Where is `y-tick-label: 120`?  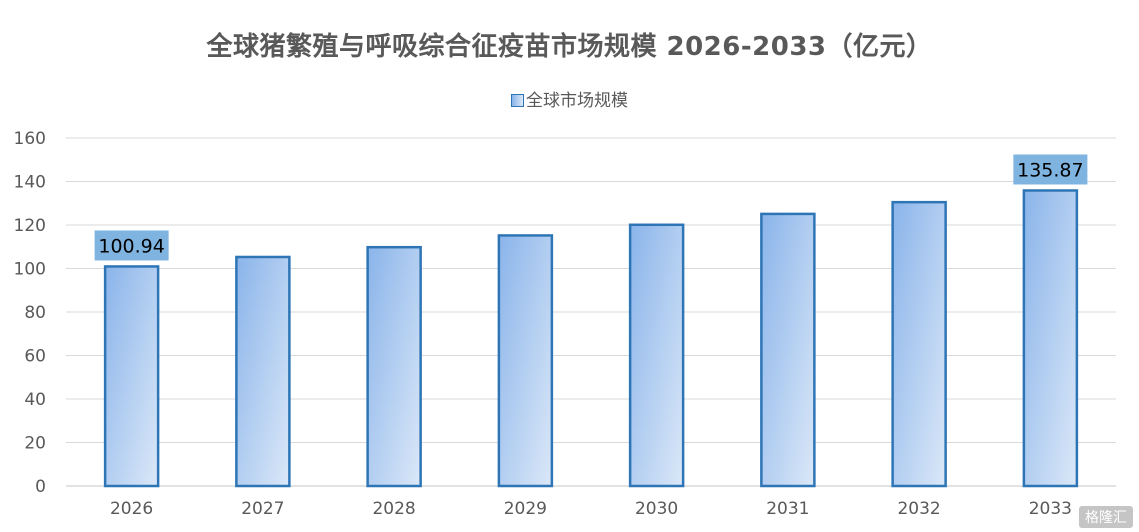
y-tick-label: 120 is located at coordinates (30, 226).